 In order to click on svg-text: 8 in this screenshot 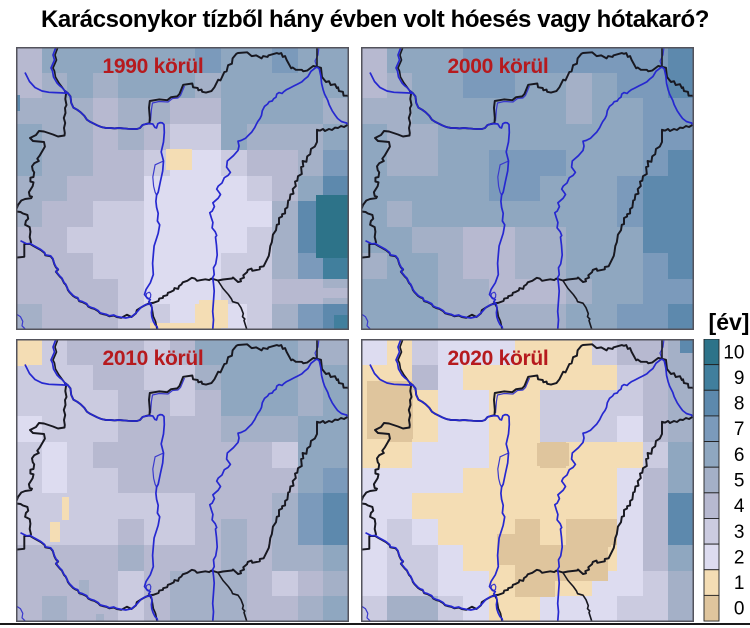, I will do `click(739, 404)`.